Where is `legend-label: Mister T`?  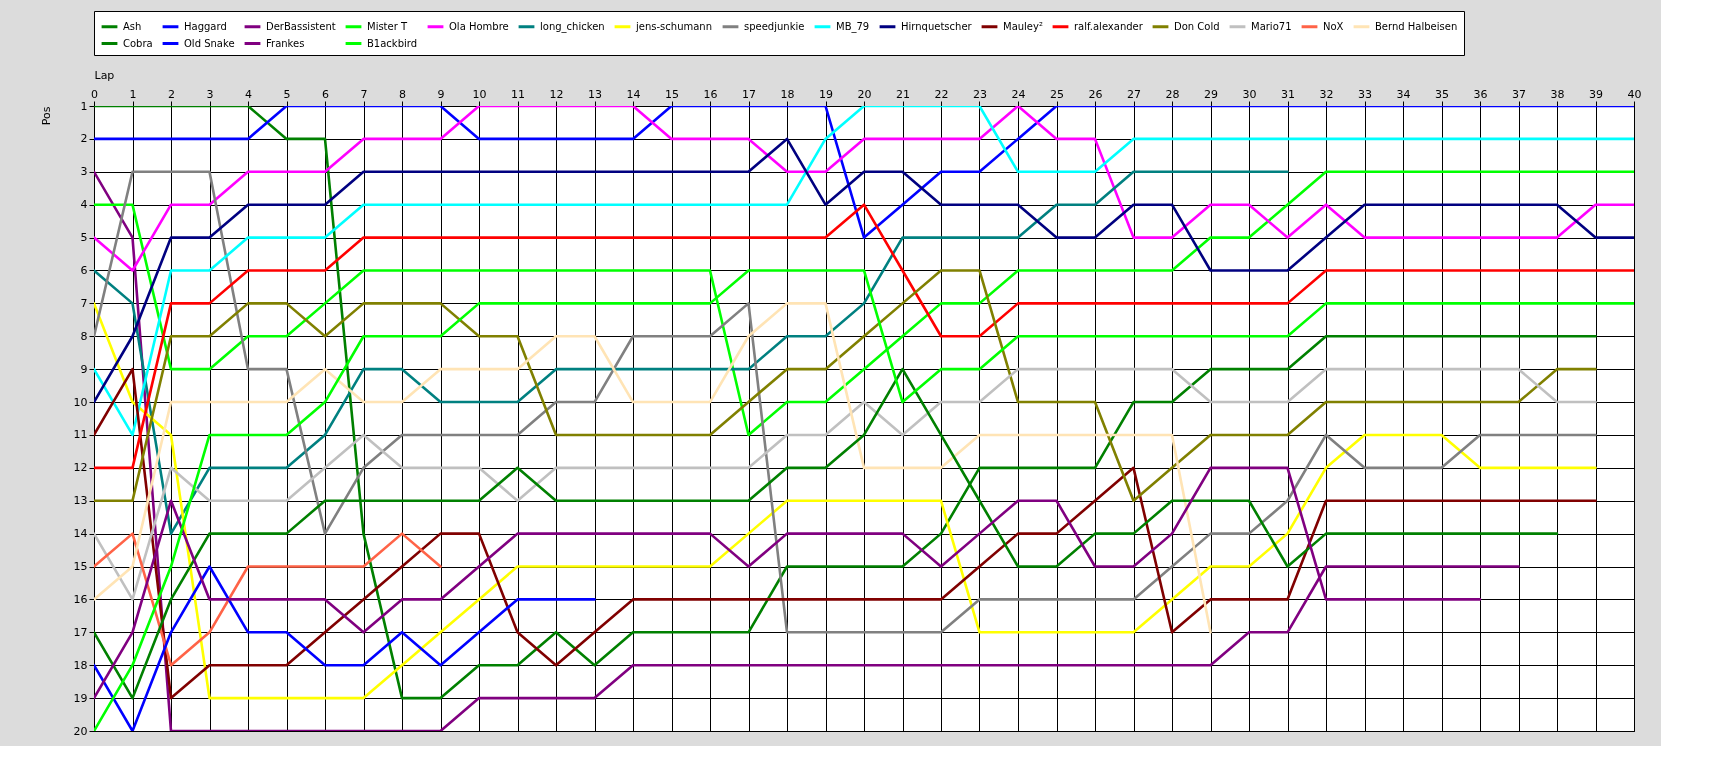 legend-label: Mister T is located at coordinates (387, 26).